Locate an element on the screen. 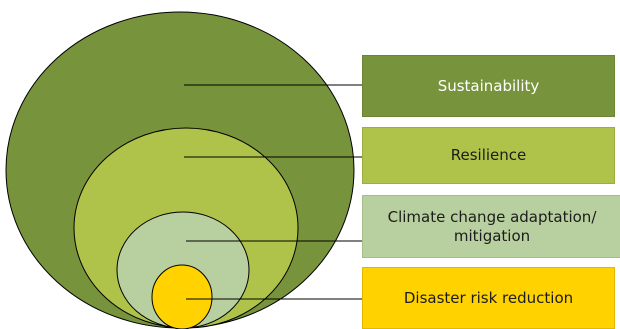 This screenshot has width=620, height=329. drr-ellipse is located at coordinates (182, 296).